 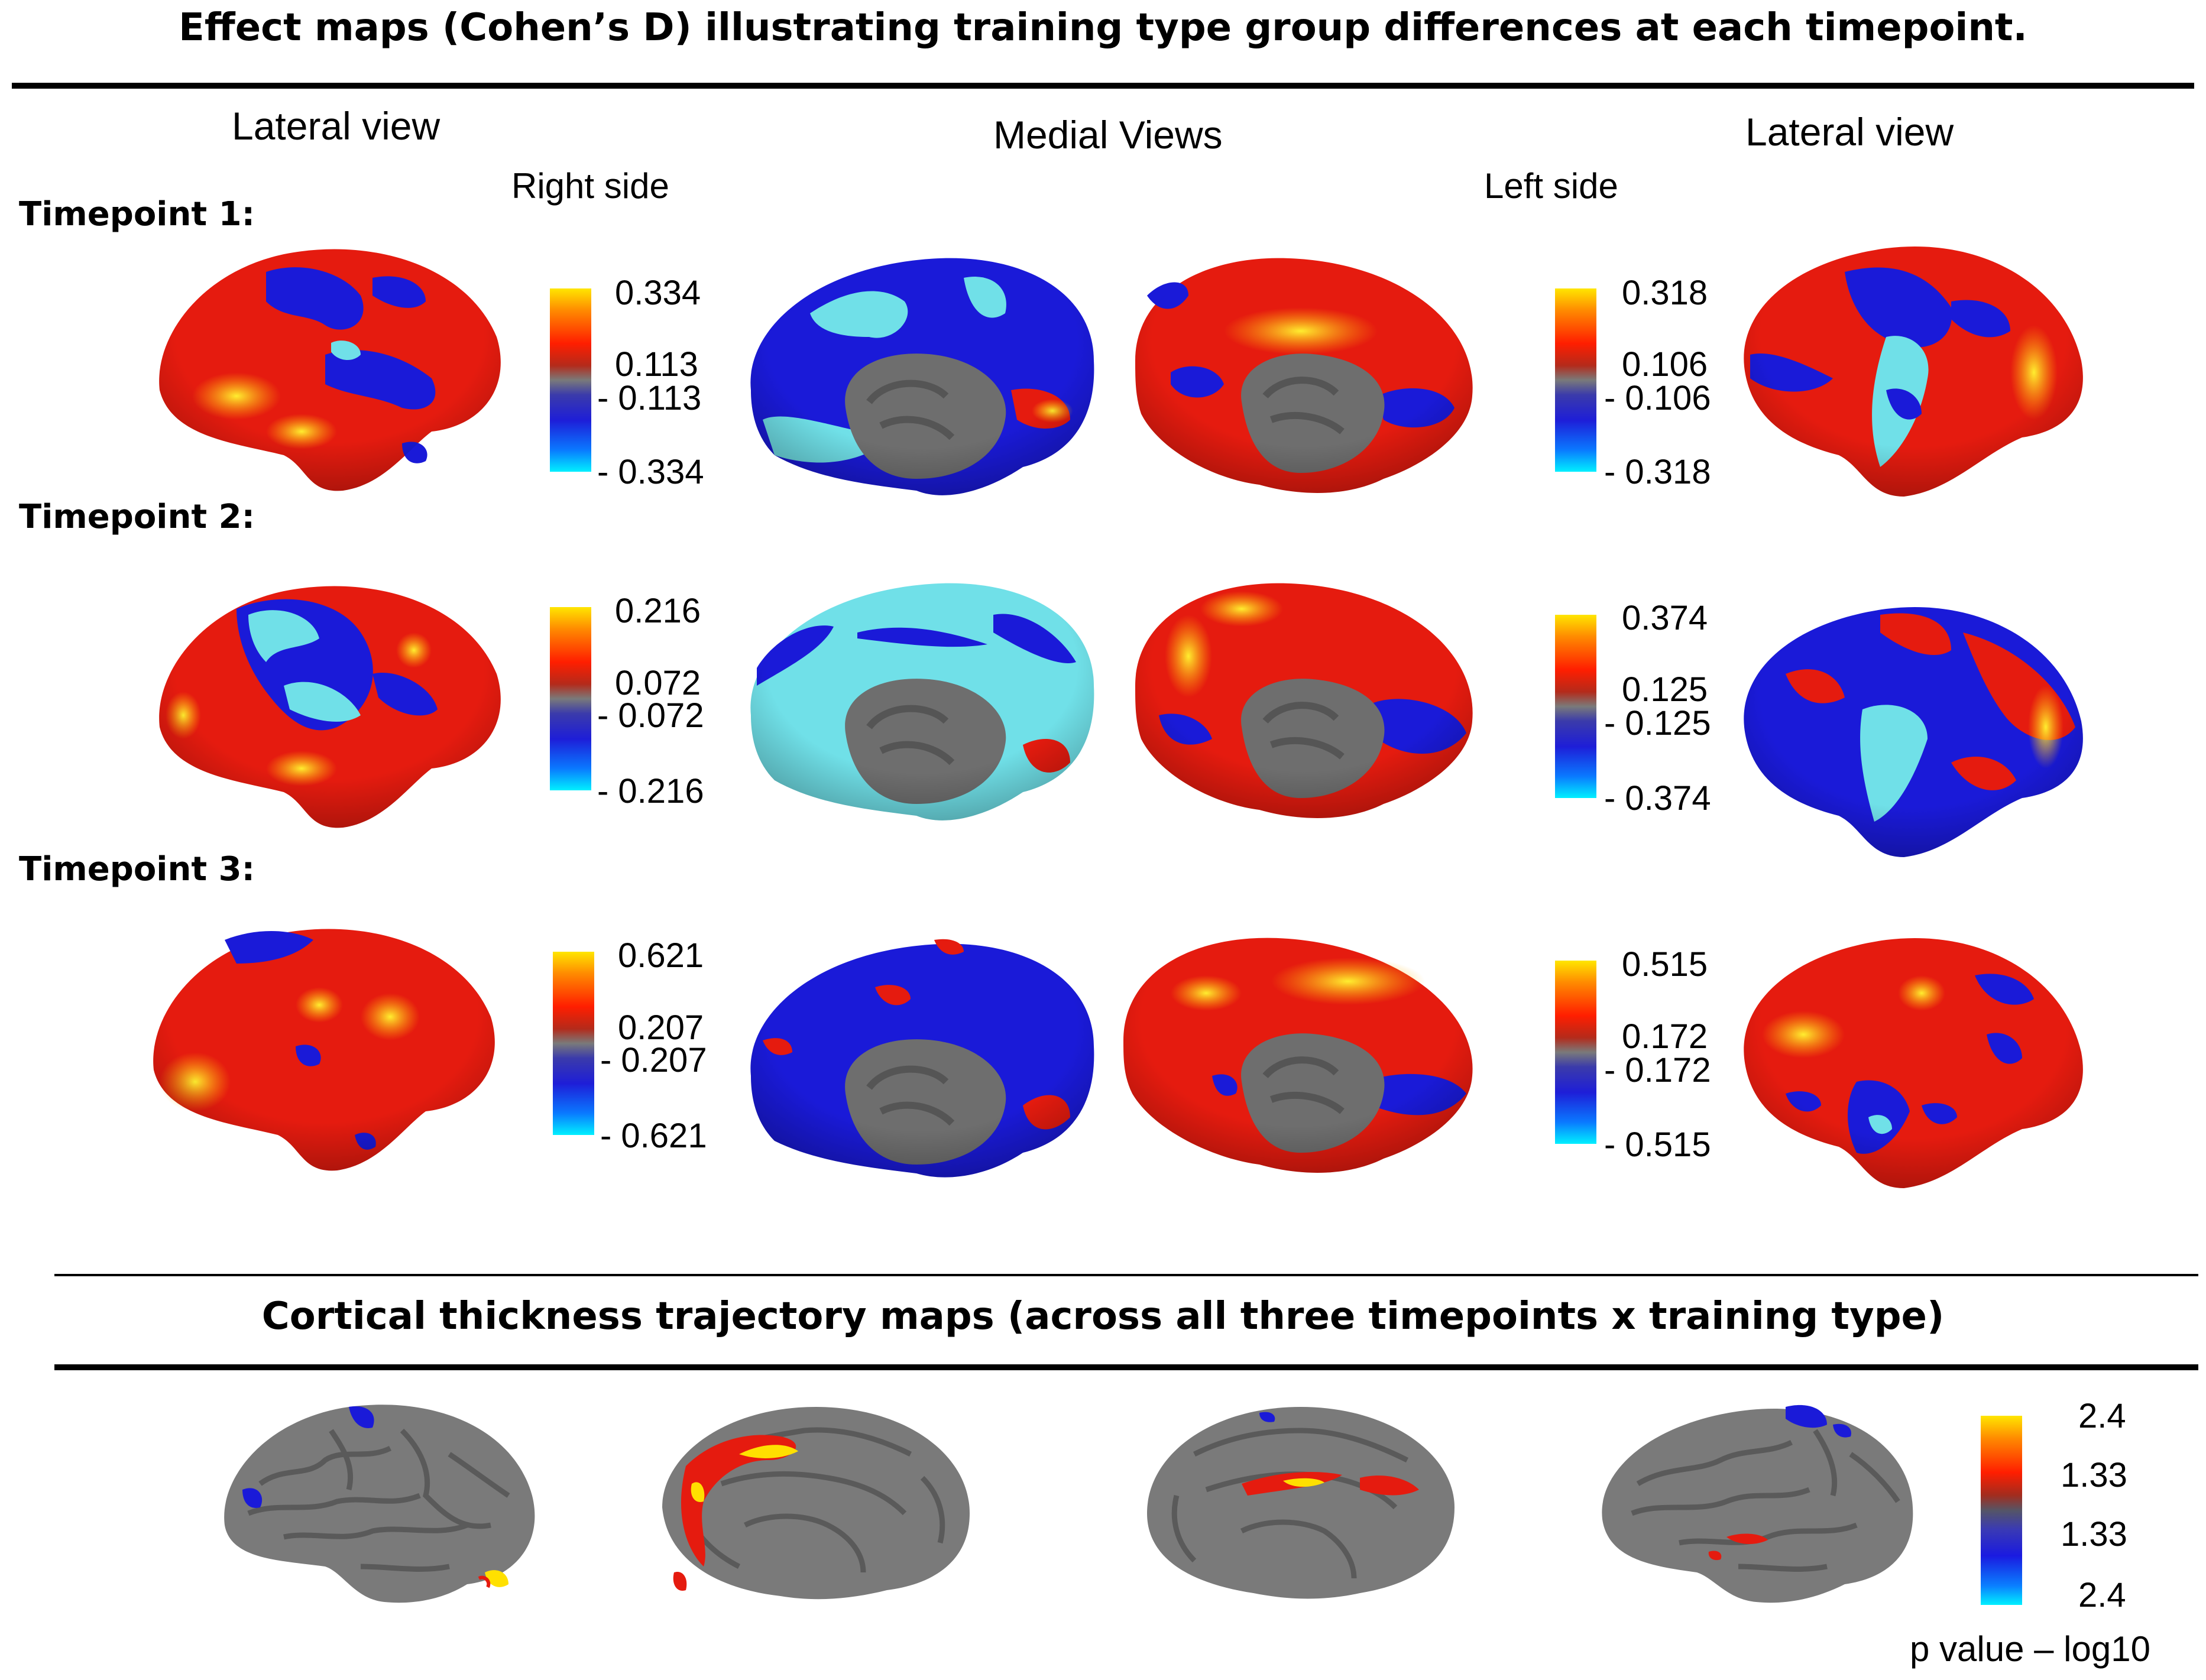 I want to click on lateral-view-label-left: Lateral view, so click(x=336, y=126).